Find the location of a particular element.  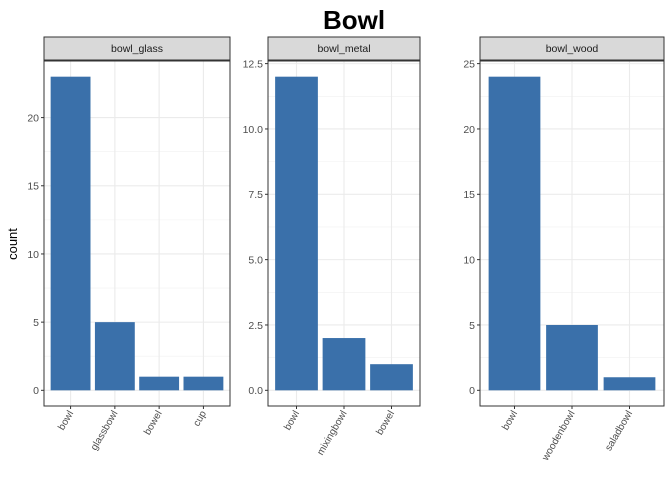

bar-woodenbowl is located at coordinates (572, 357).